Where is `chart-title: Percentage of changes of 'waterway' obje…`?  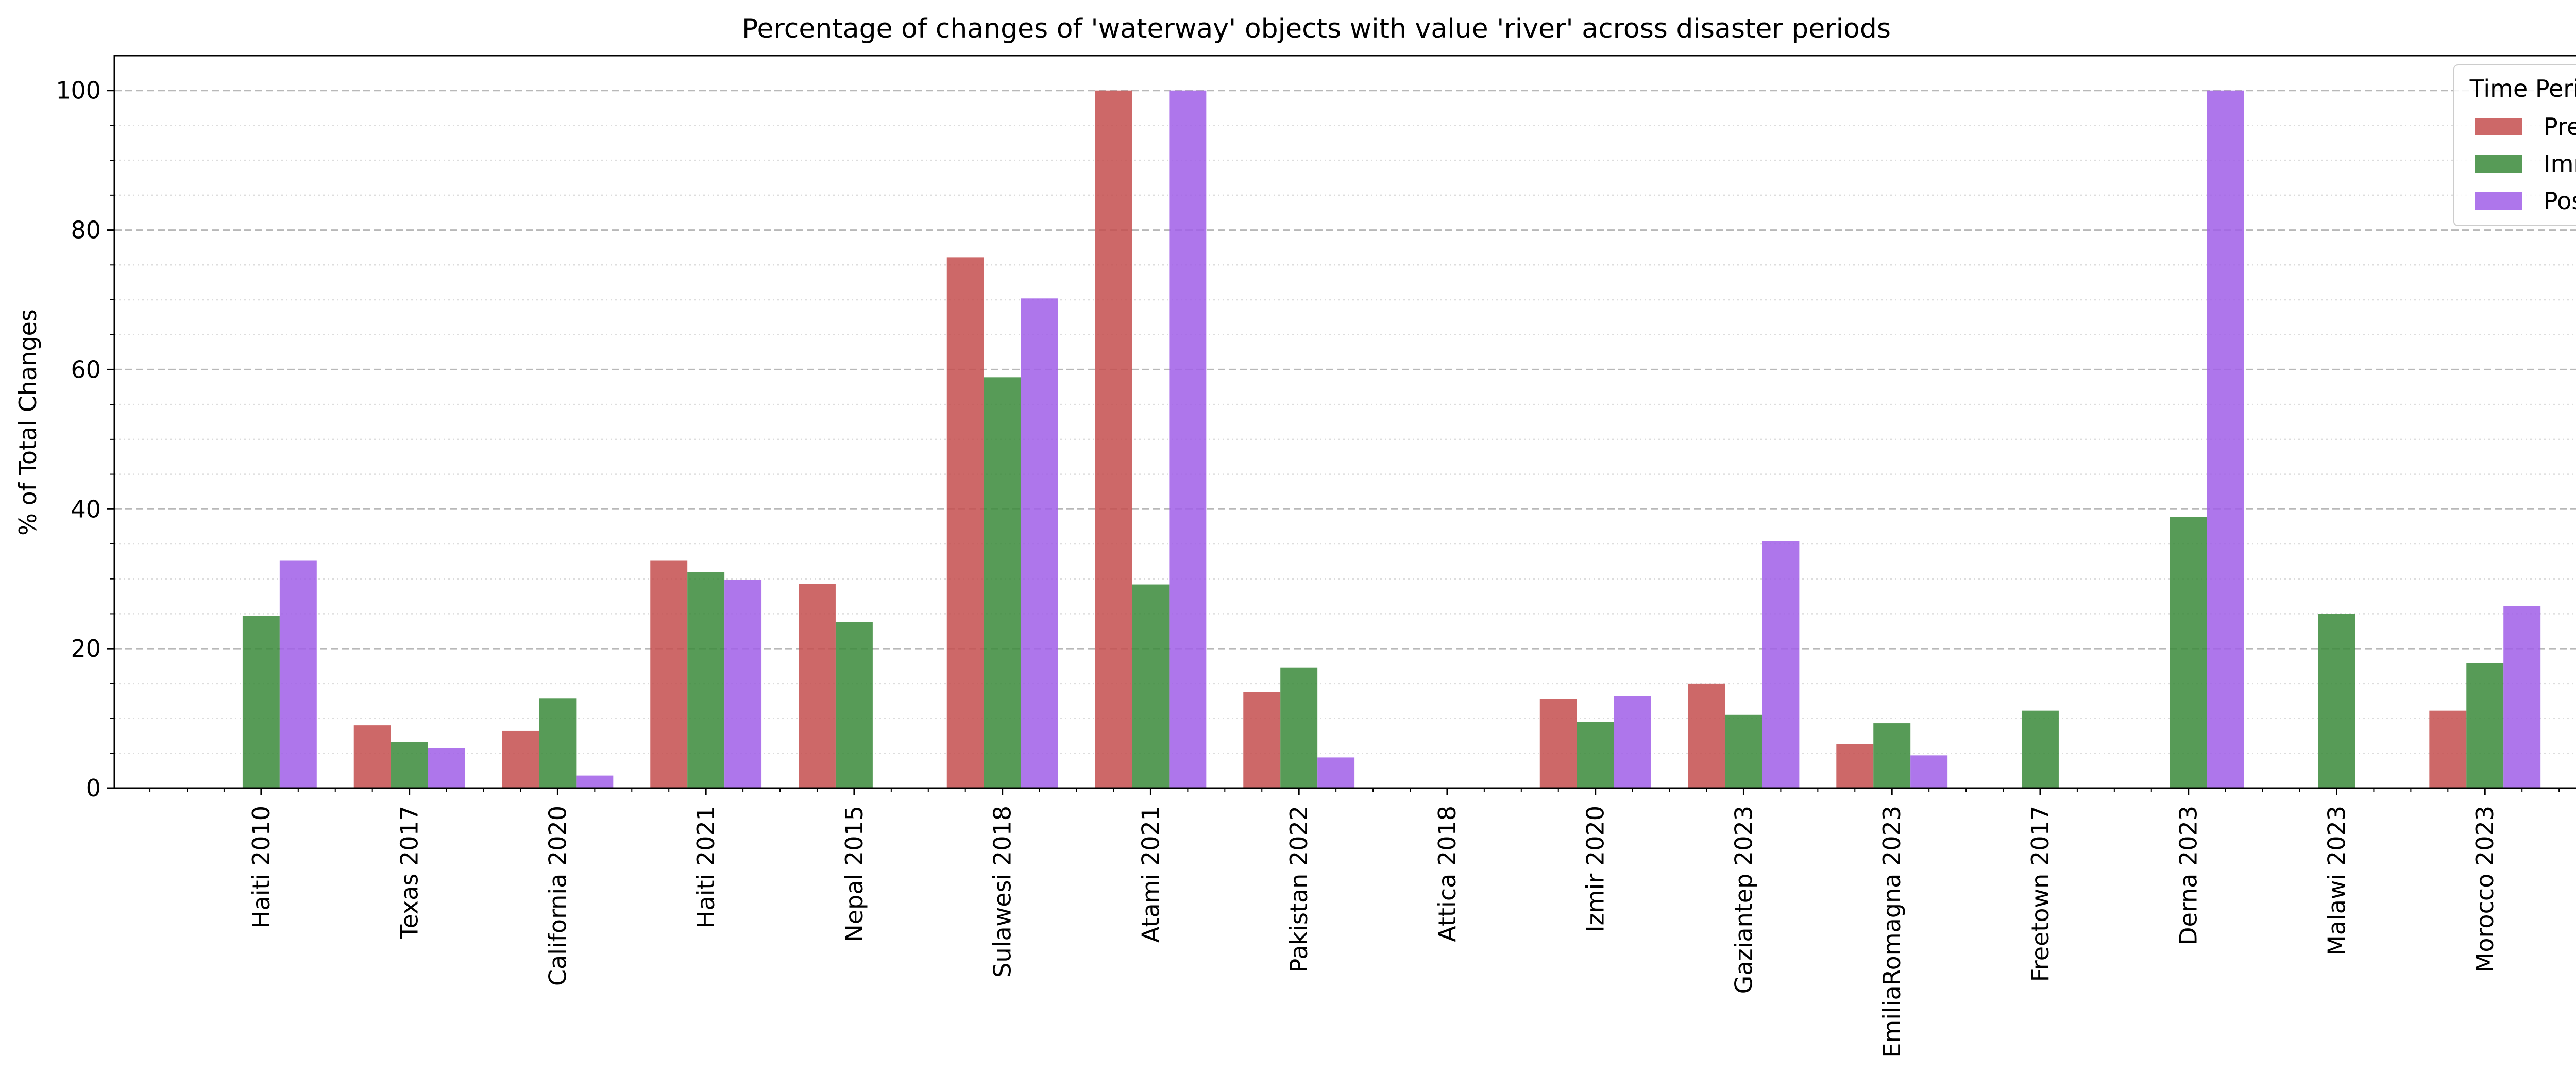 chart-title: Percentage of changes of 'waterway' obje… is located at coordinates (1316, 29).